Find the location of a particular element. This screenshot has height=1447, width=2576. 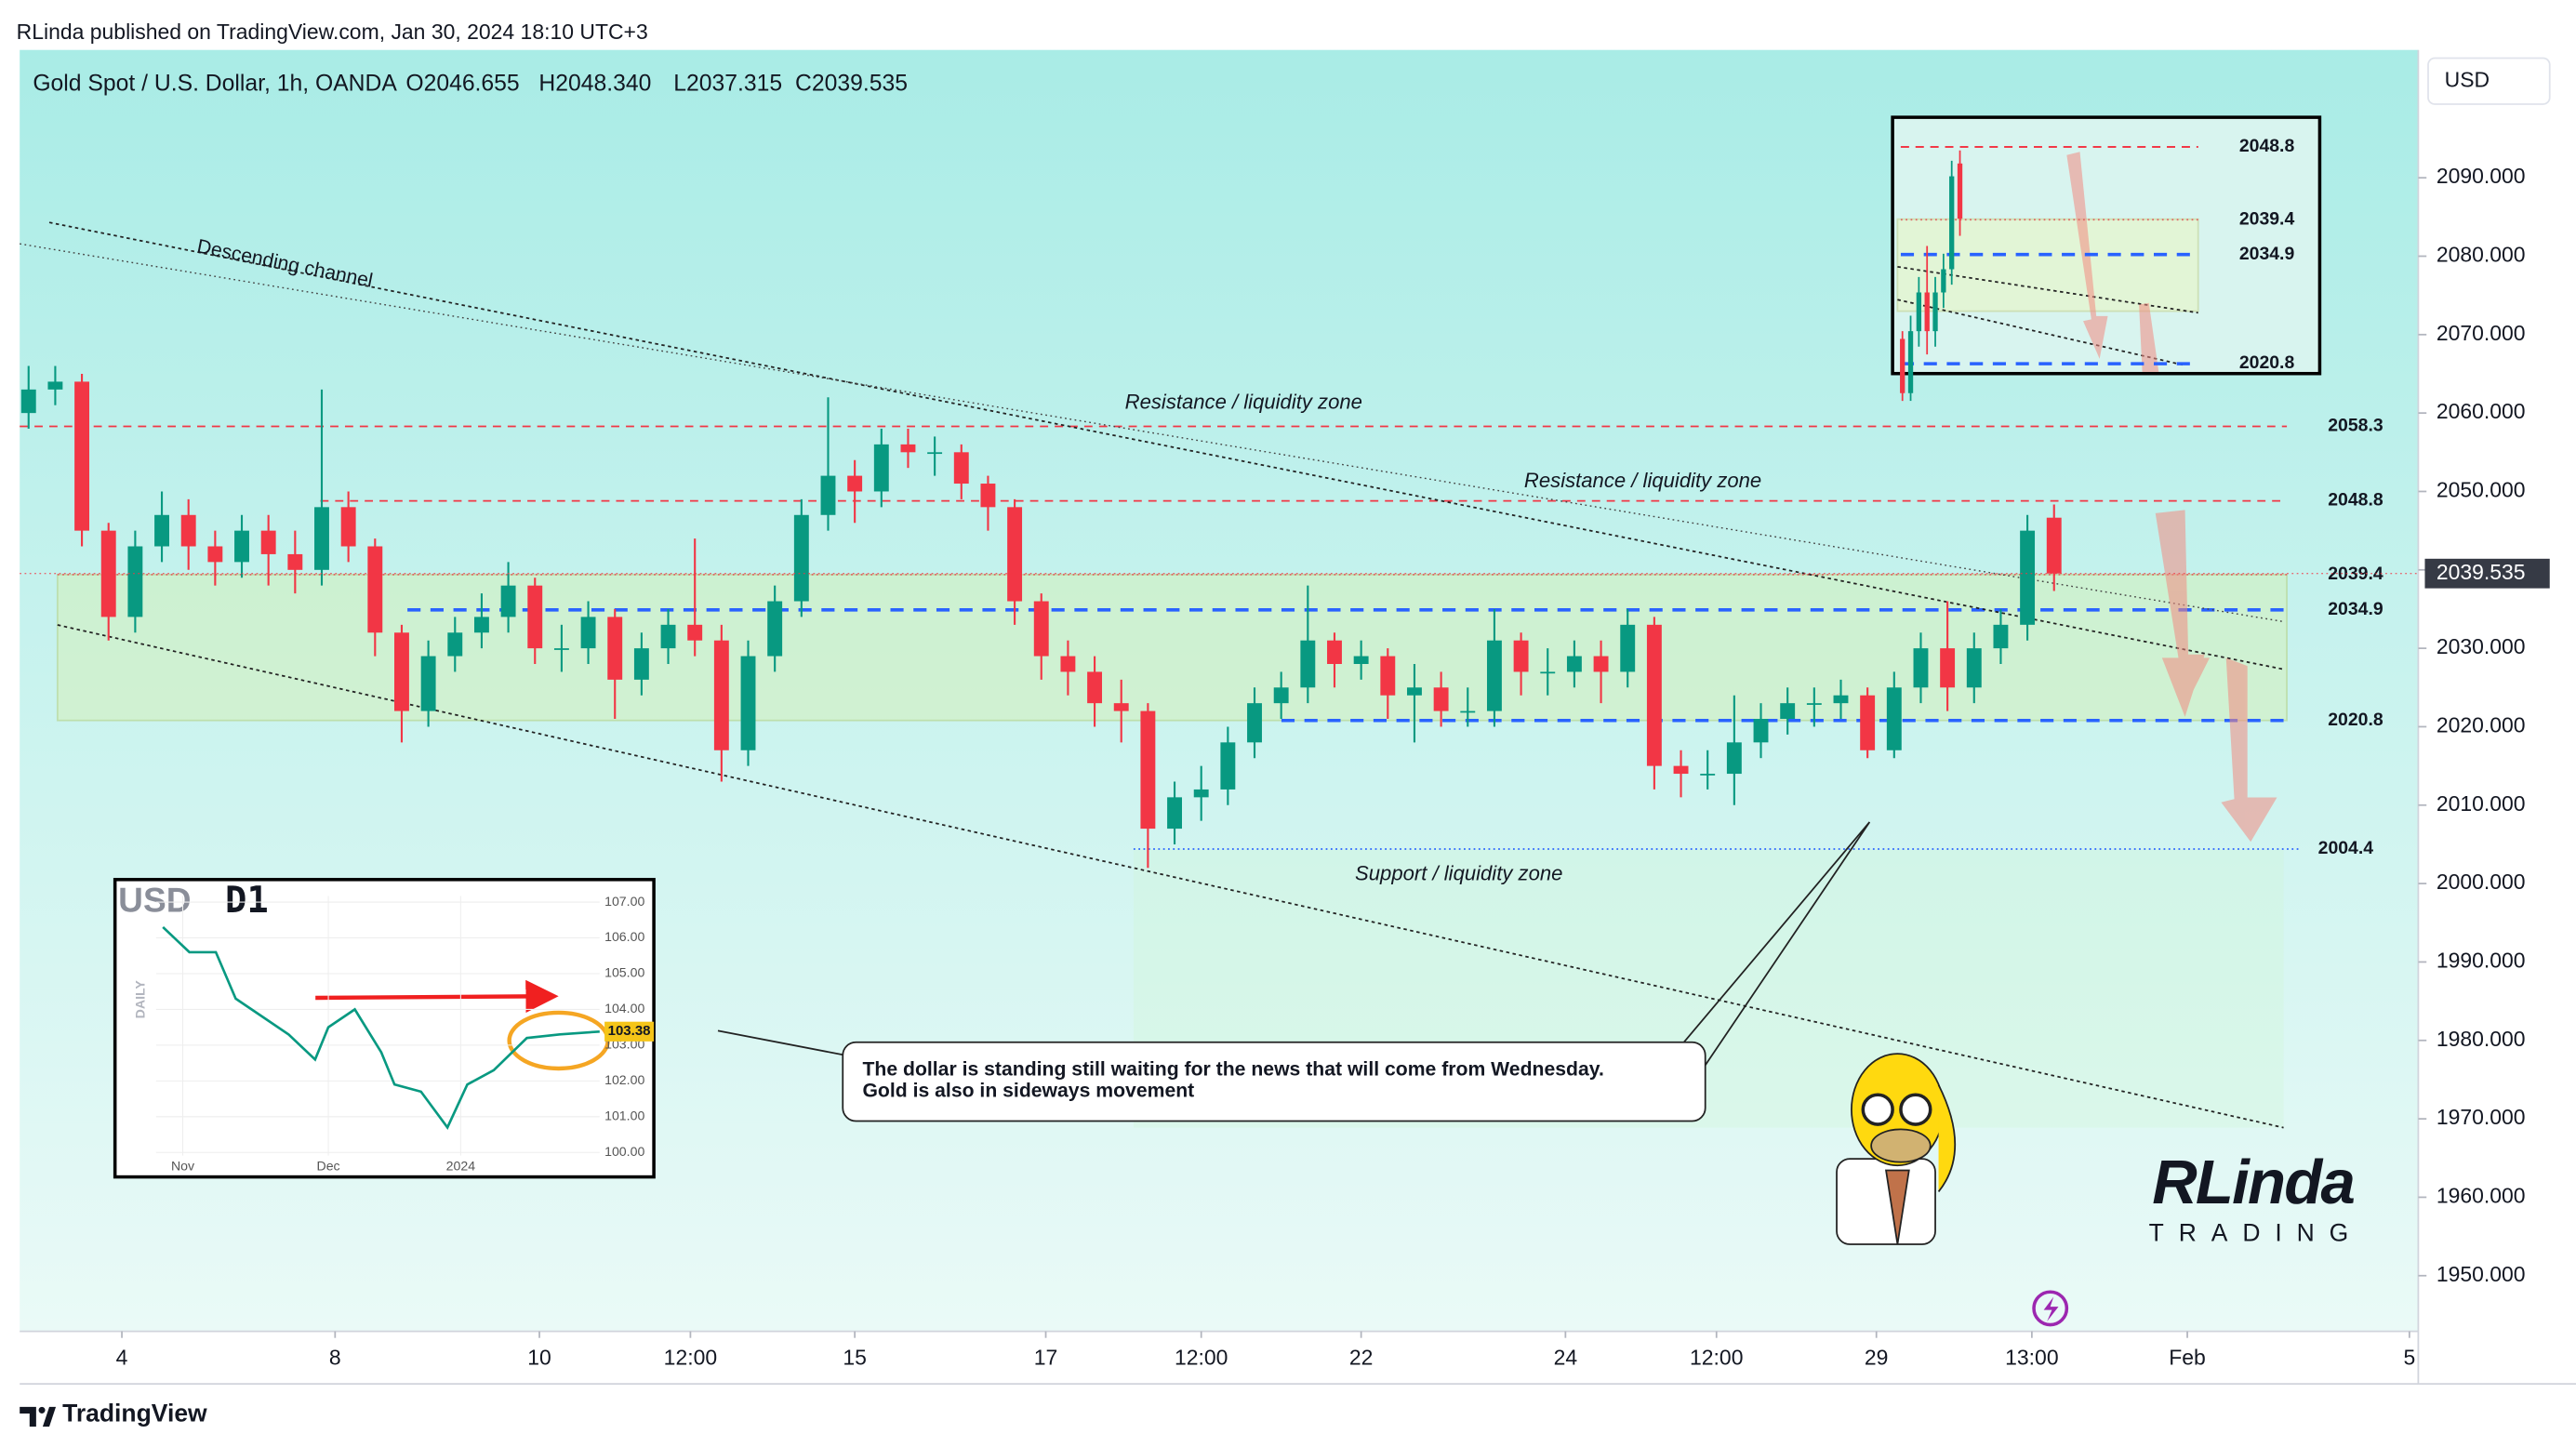

event-icon-bolt is located at coordinates (2051, 1309).